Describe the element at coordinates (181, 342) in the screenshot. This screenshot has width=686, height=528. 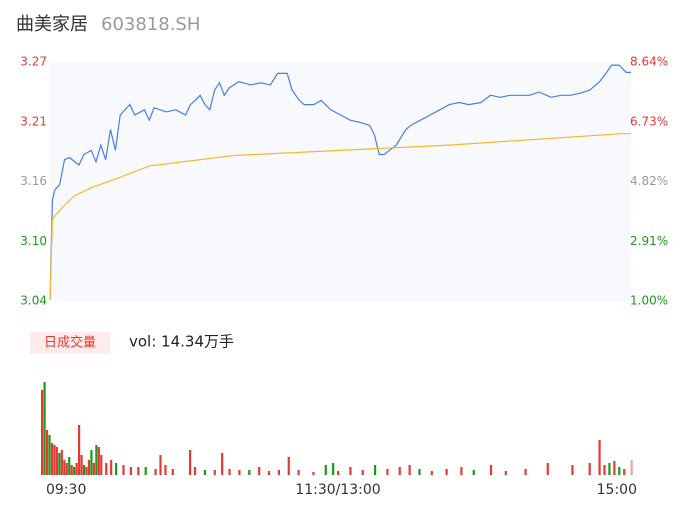
I see `volume-annotation: vol: 14.34万手` at that location.